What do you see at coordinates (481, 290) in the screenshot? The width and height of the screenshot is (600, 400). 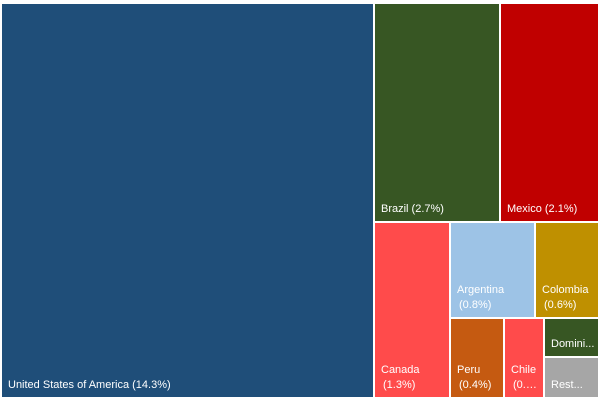 I see `treemap-tile-label-line: Argentina` at bounding box center [481, 290].